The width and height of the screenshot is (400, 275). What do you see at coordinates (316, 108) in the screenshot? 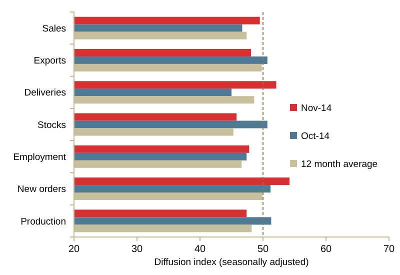
I see `legend-label: Nov-14` at bounding box center [316, 108].